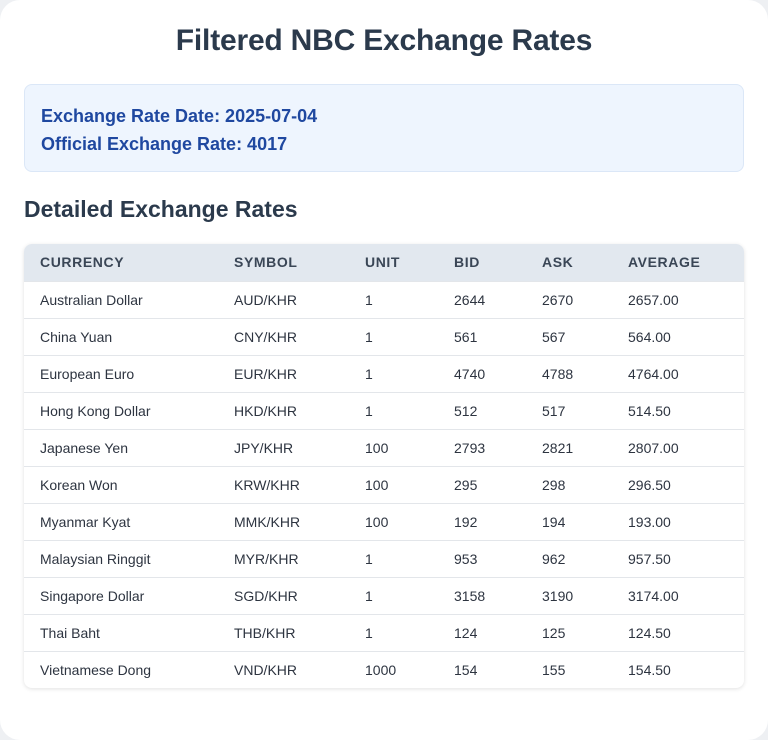  Describe the element at coordinates (266, 262) in the screenshot. I see `header-symbol: SYMBOL` at that location.